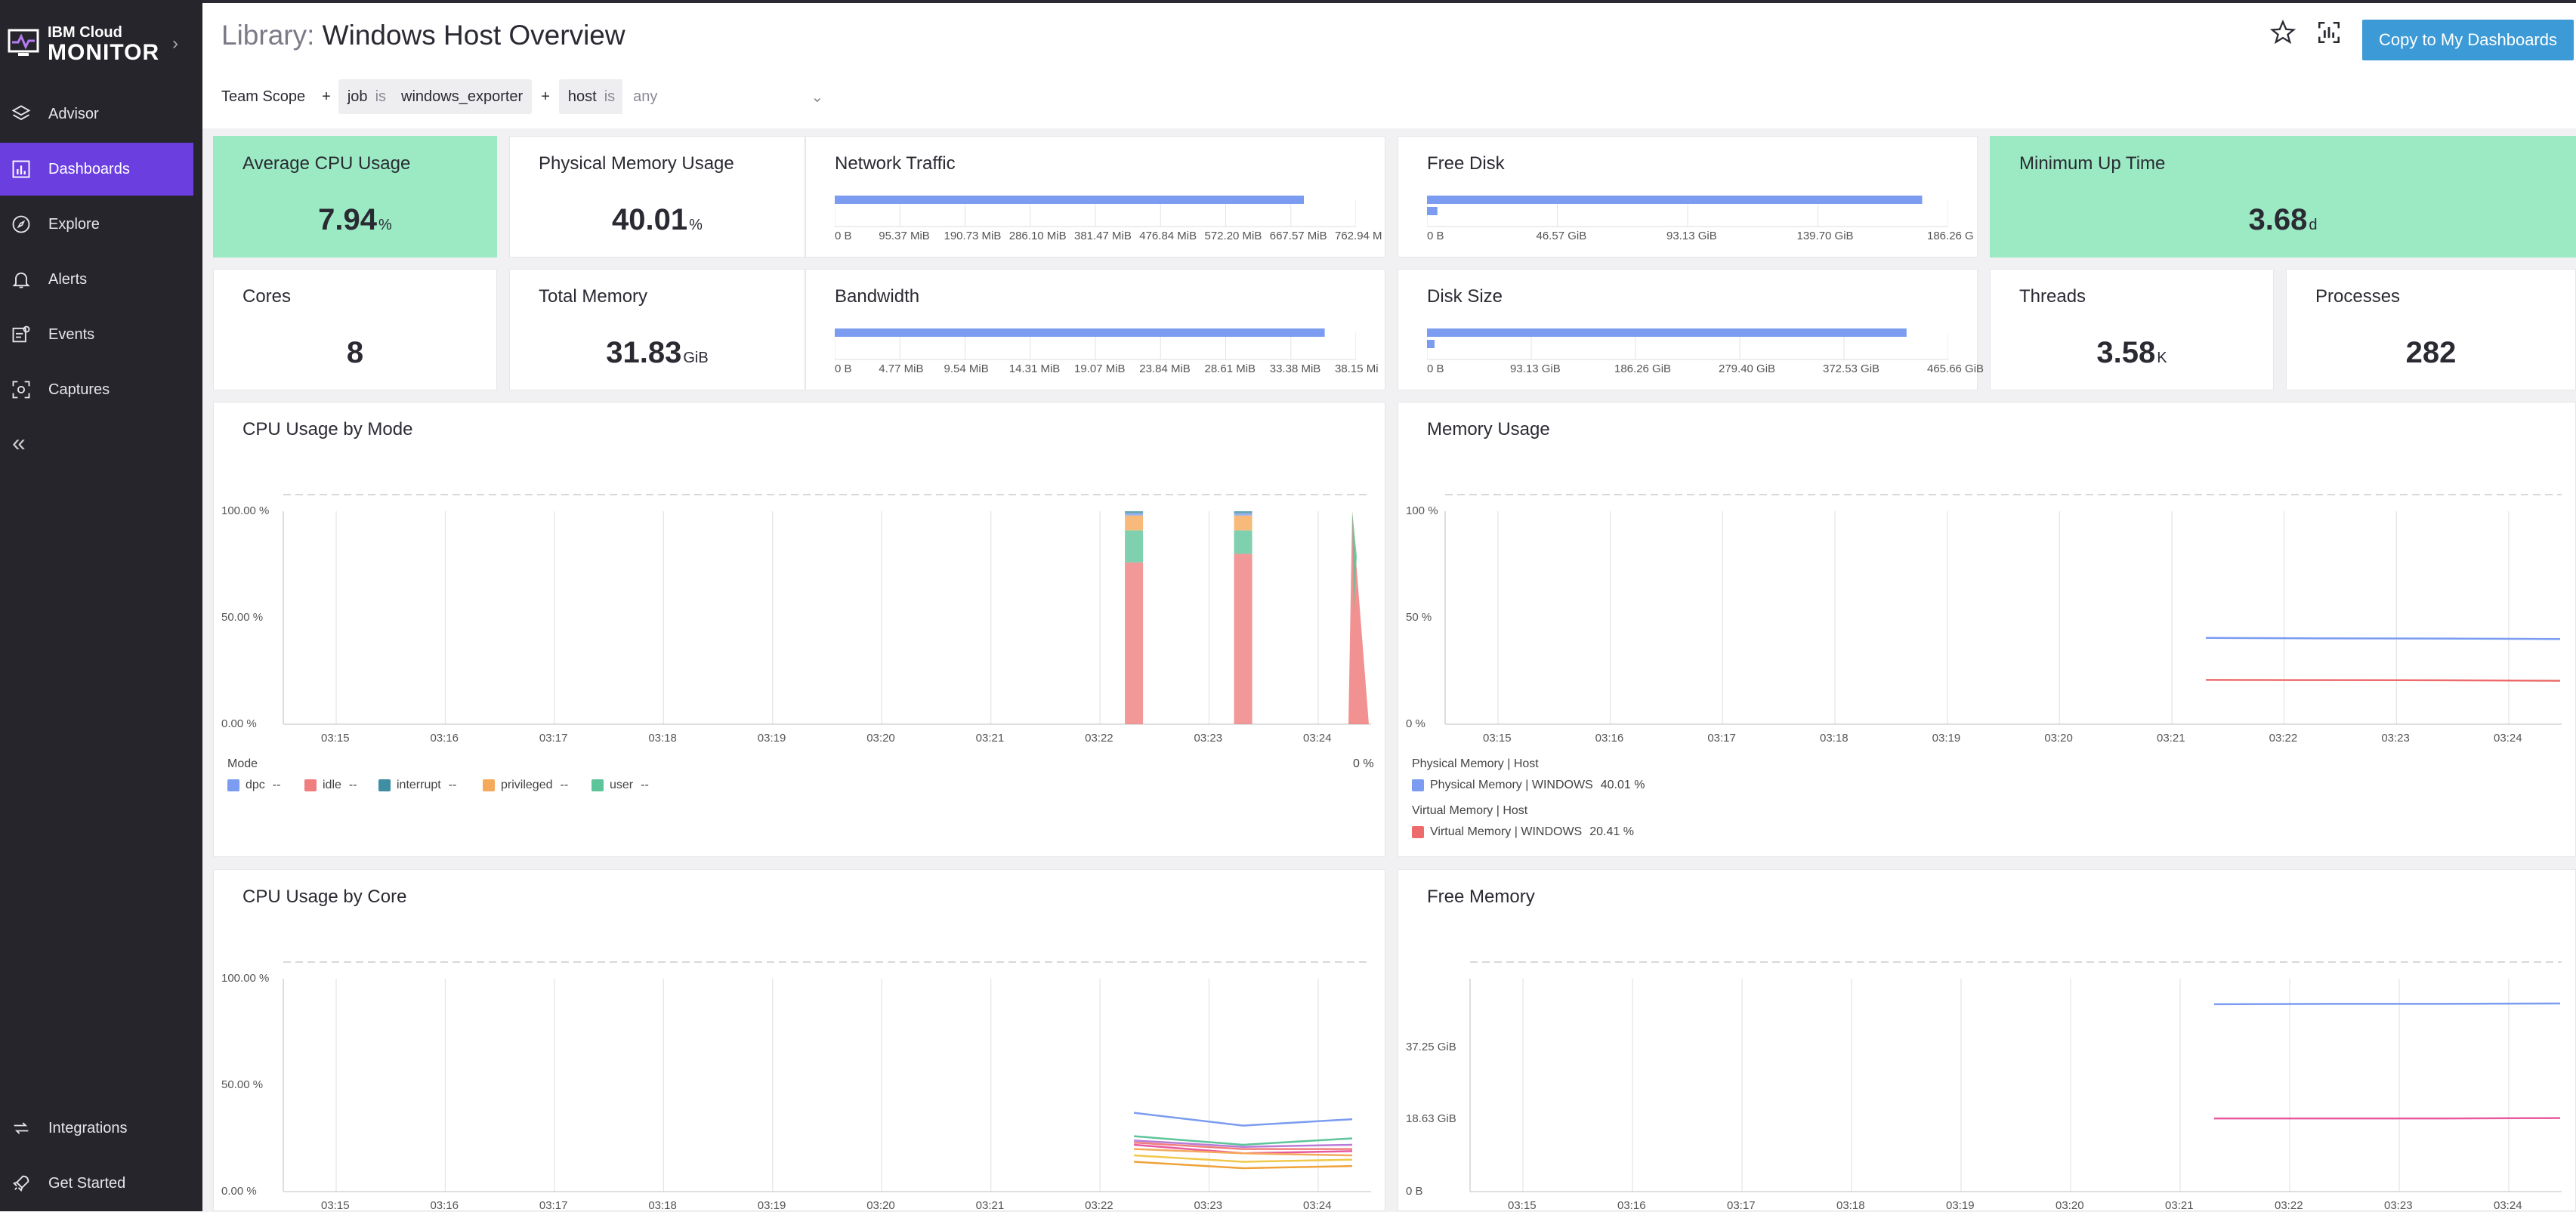 The height and width of the screenshot is (1212, 2576). I want to click on app-logo: IBM Cloud MONITOR ›, so click(102, 45).